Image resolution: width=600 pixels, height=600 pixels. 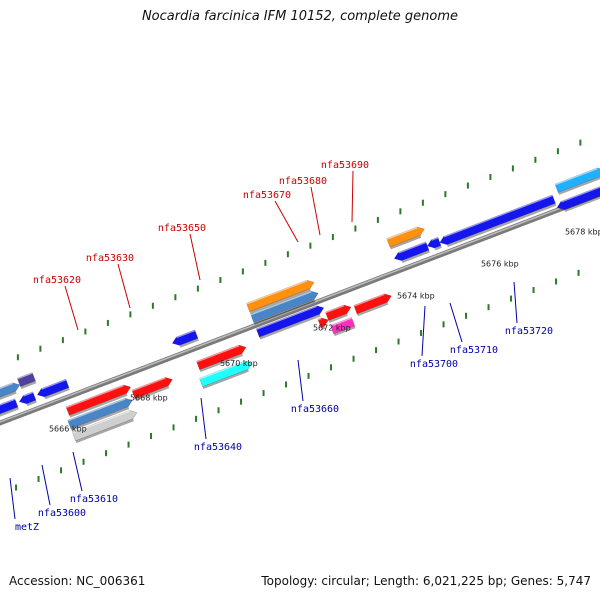 What do you see at coordinates (315, 409) in the screenshot?
I see `gene-label: nfa53660` at bounding box center [315, 409].